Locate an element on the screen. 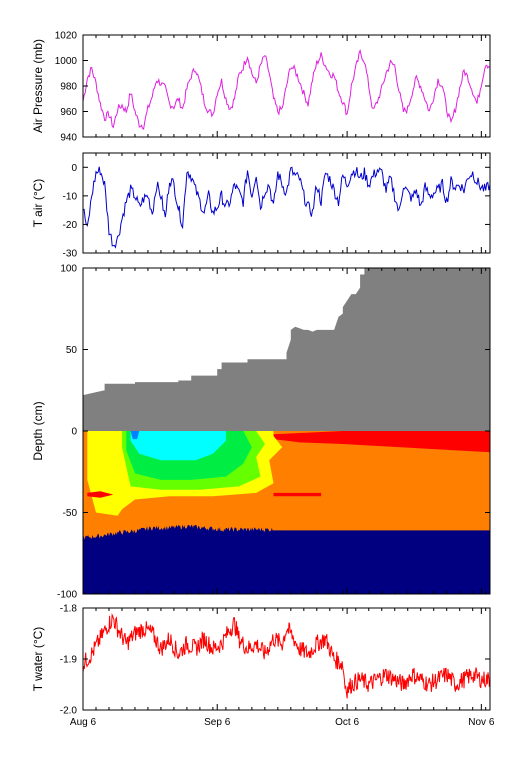 The image size is (527, 761). y-tick-label: -1.9 is located at coordinates (69, 660).